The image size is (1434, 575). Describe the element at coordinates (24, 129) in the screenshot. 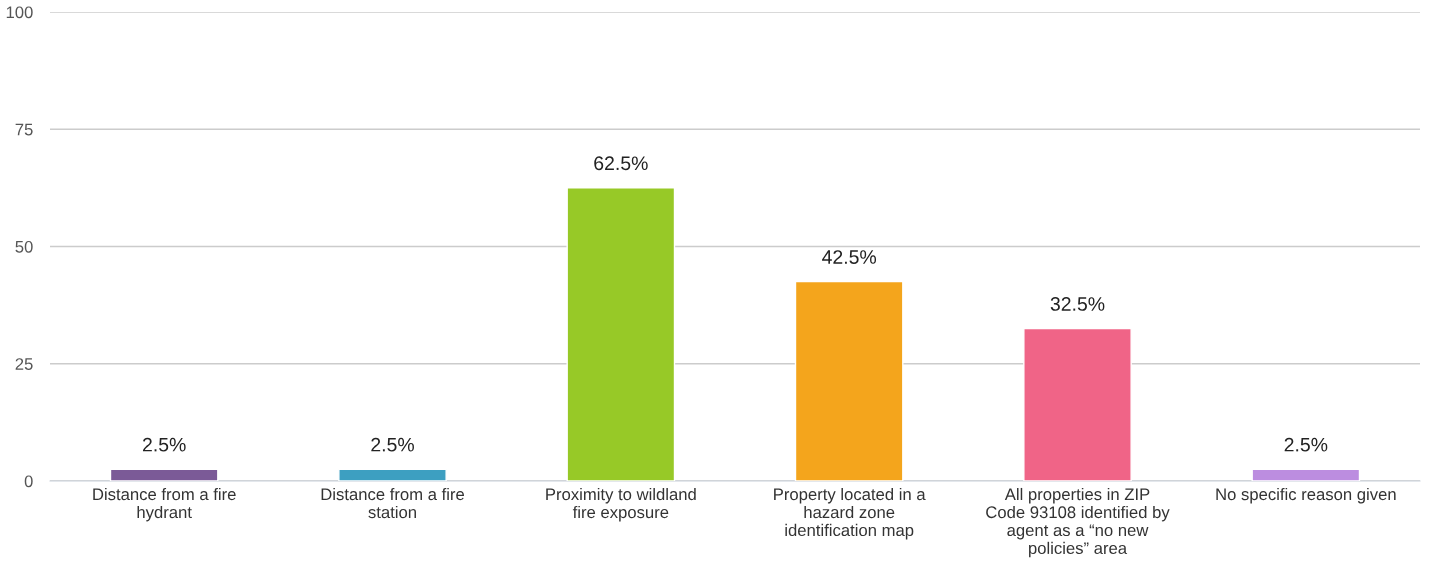

I see `y-tick-label: 75` at that location.